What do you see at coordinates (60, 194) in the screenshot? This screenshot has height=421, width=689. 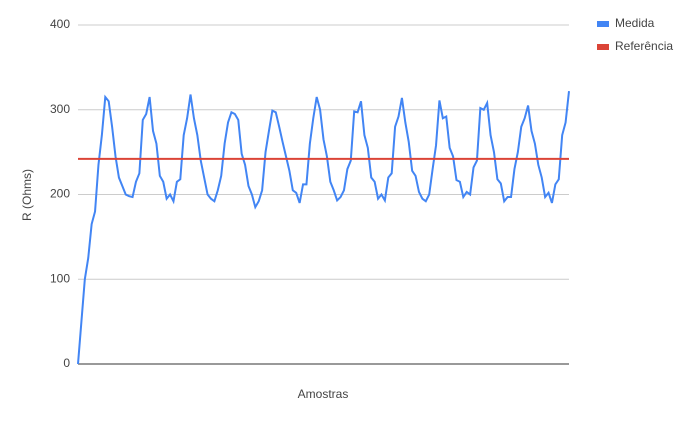 I see `y-tick-label: 200` at bounding box center [60, 194].